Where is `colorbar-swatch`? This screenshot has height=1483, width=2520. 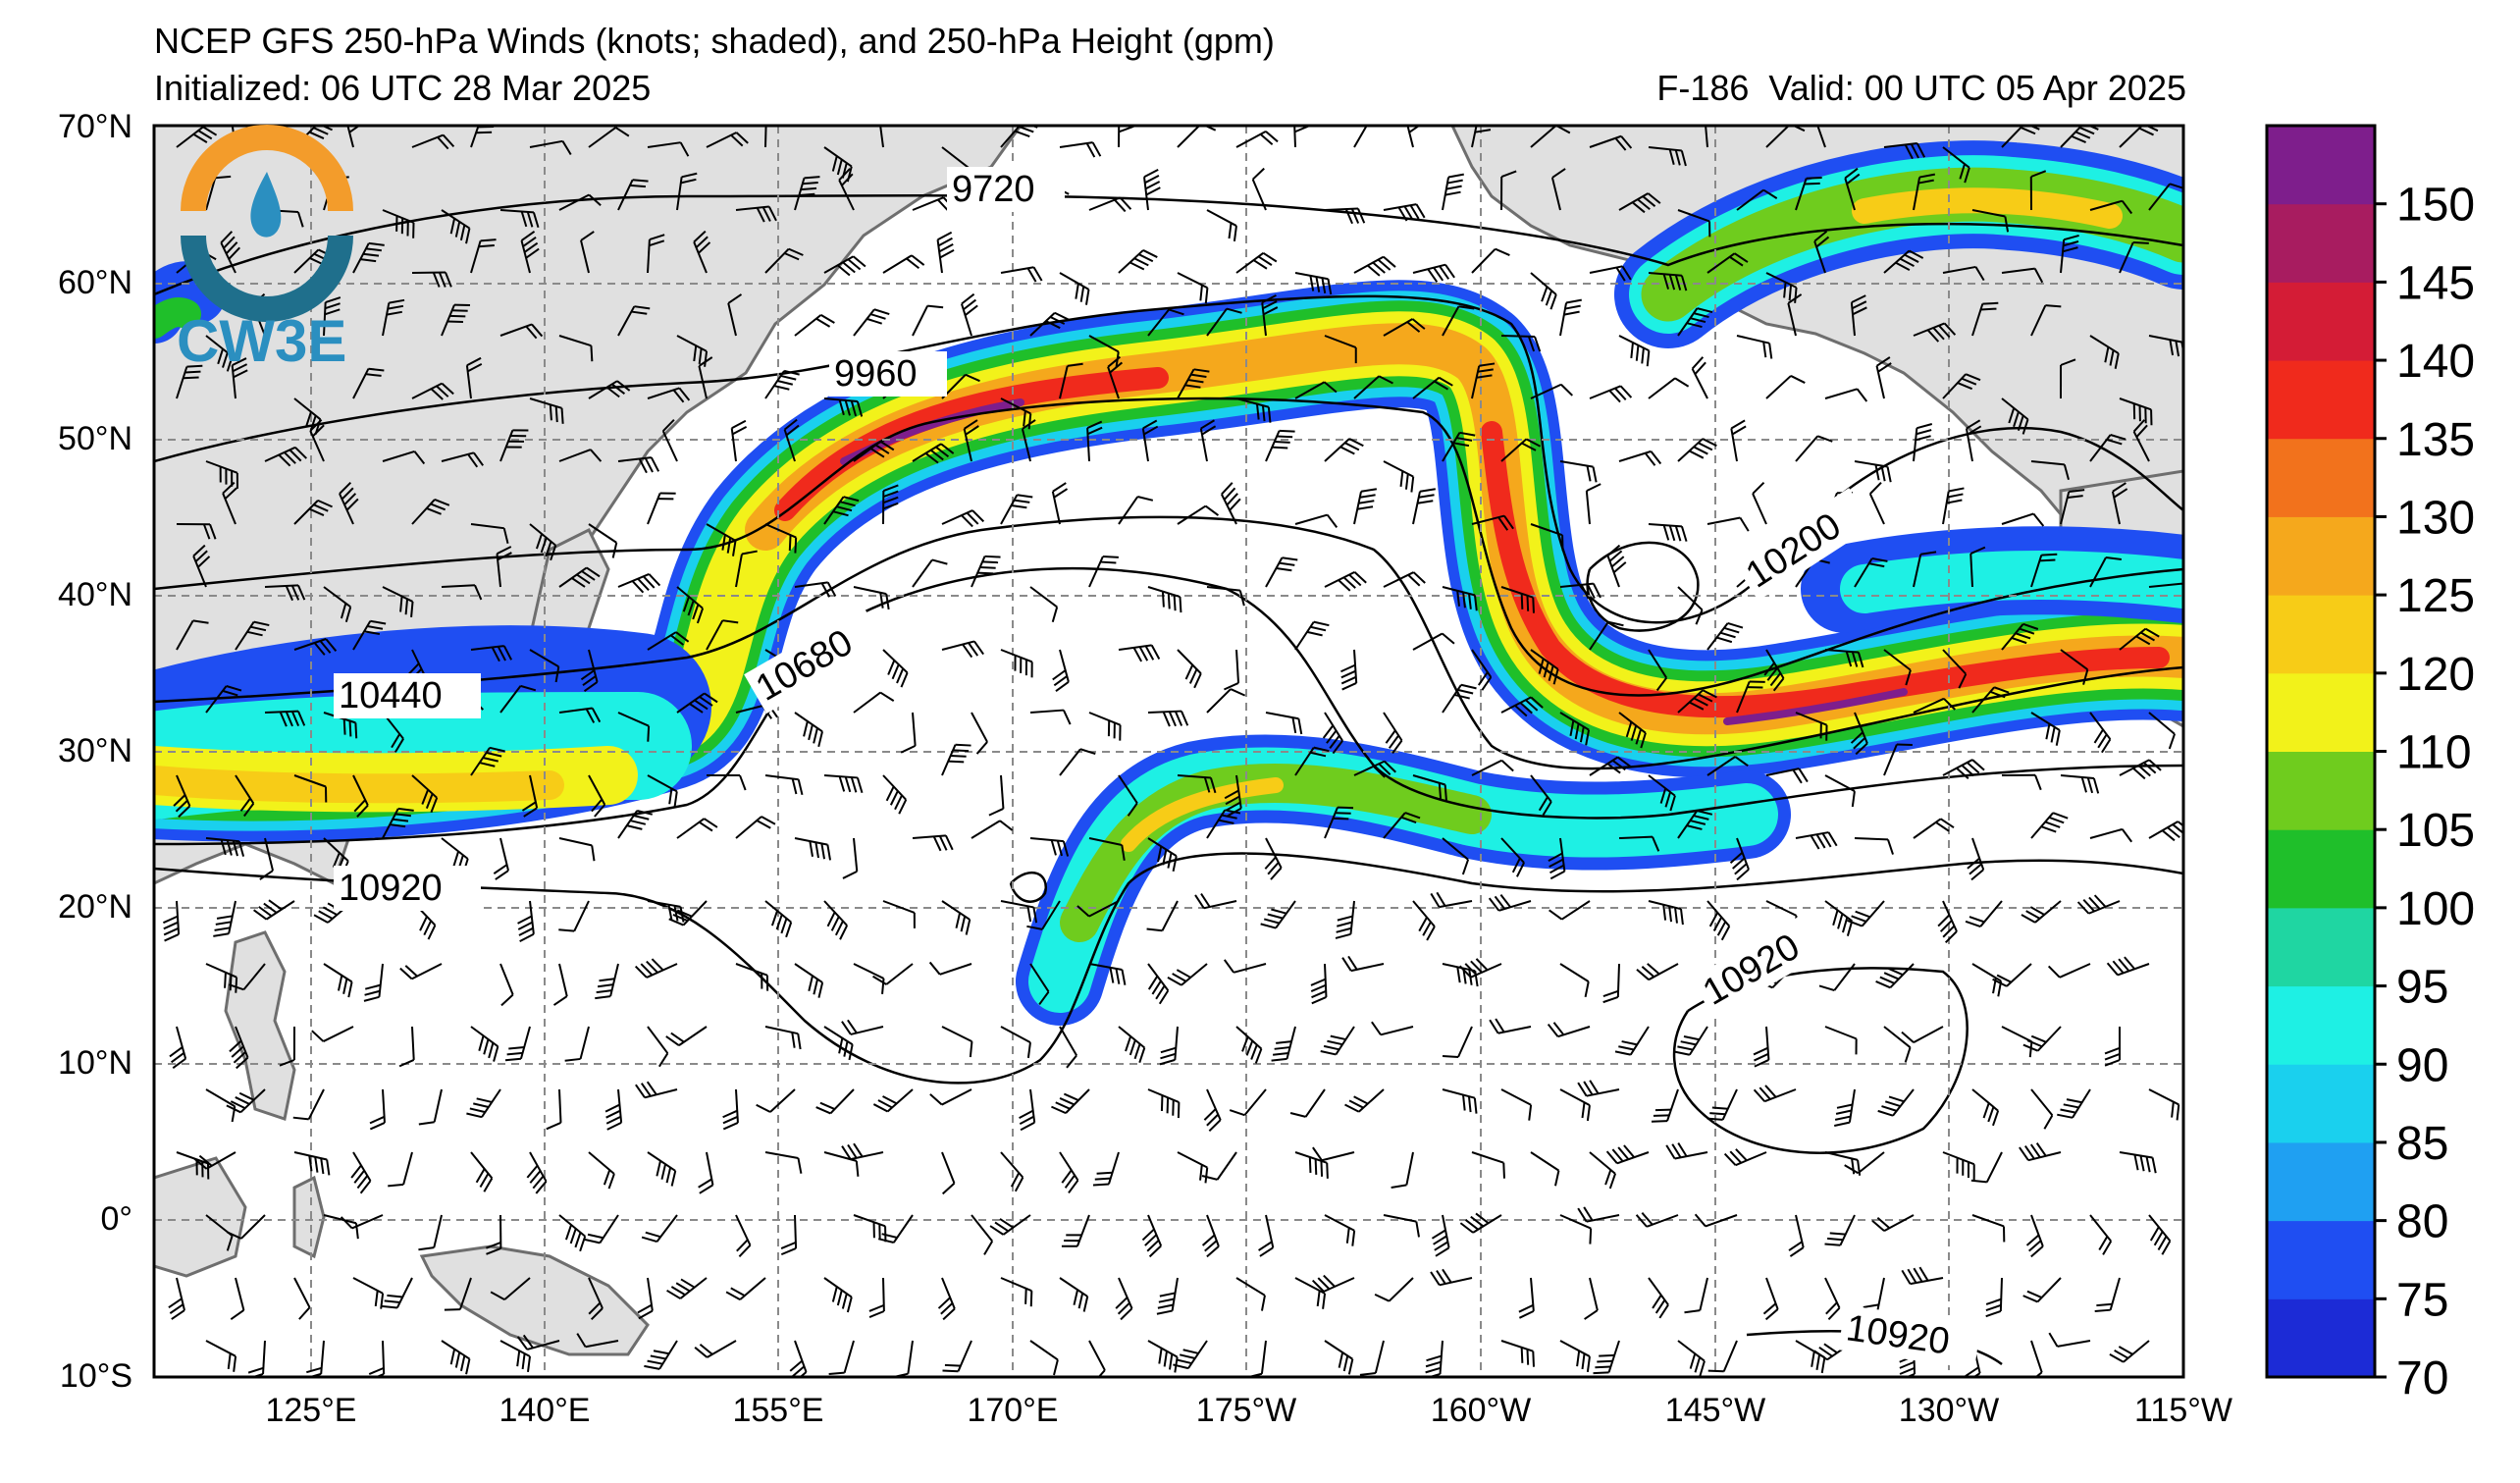 colorbar-swatch is located at coordinates (2321, 166).